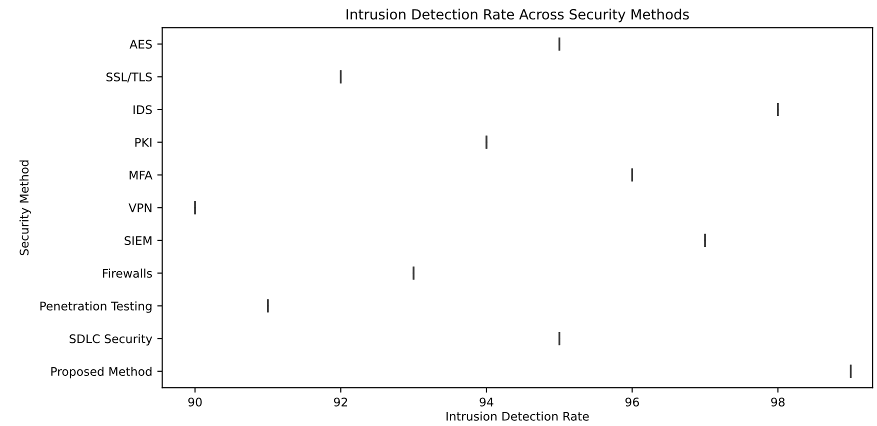 This screenshot has height=426, width=877. I want to click on y-tick-label: SDLC Security, so click(111, 340).